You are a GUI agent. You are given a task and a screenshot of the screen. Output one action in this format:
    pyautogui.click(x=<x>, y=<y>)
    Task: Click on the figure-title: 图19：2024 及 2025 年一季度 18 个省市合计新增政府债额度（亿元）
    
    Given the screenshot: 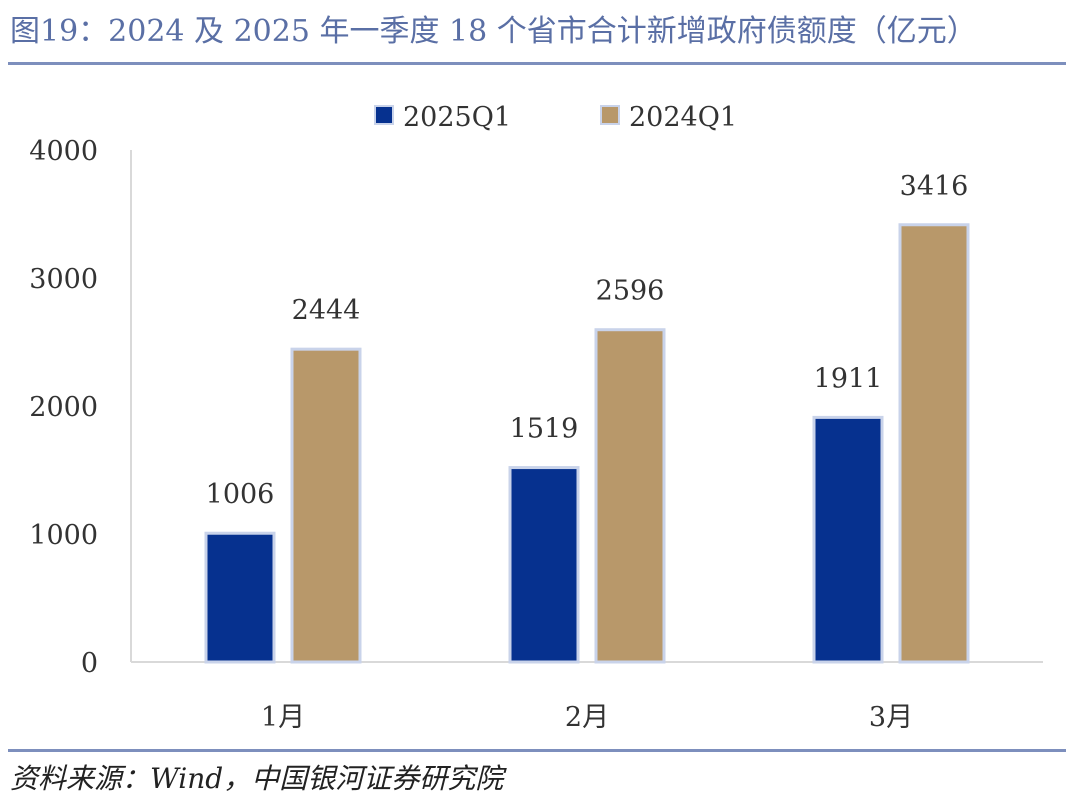 What is the action you would take?
    pyautogui.click(x=493, y=31)
    